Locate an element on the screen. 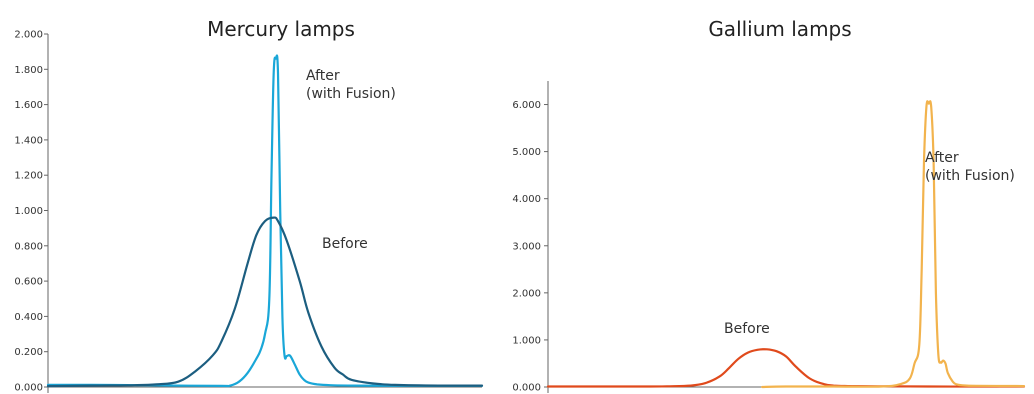 This screenshot has height=394, width=1034. y-ticks: 0.000 1.000 2.000 3.000 4.000 5.000 6.000 is located at coordinates (530, 247).